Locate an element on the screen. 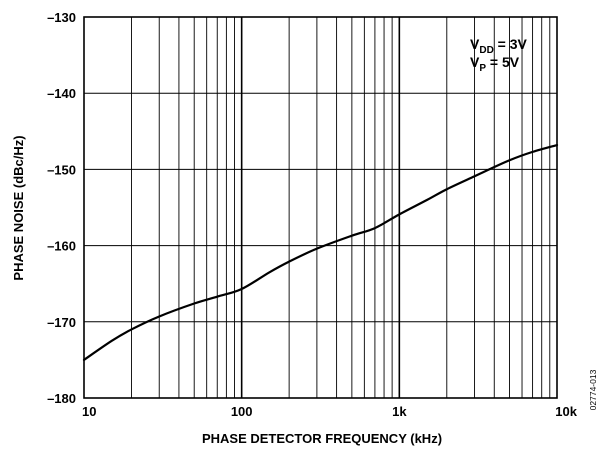 This screenshot has height=449, width=600. y-tick-labels: –130 –140 –150 –160 –170 –180 is located at coordinates (61, 208).